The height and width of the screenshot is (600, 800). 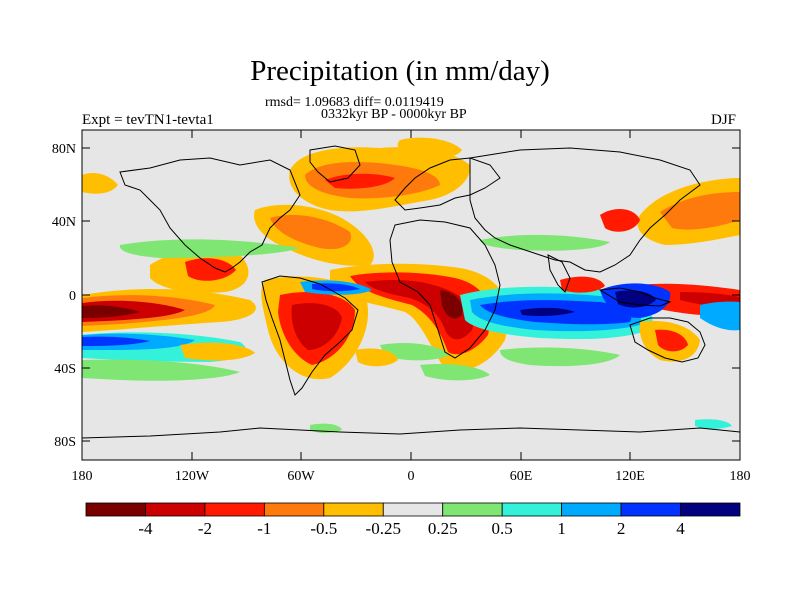 I want to click on anomaly-mediterranean, so click(x=429, y=148).